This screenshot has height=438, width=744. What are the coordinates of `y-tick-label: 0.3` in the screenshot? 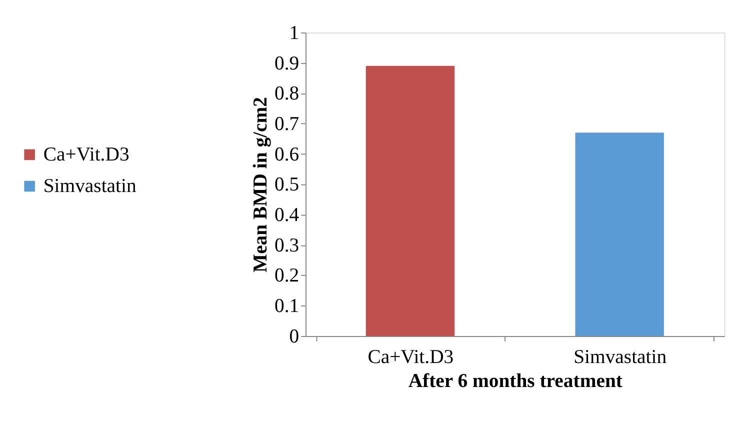 It's located at (287, 245).